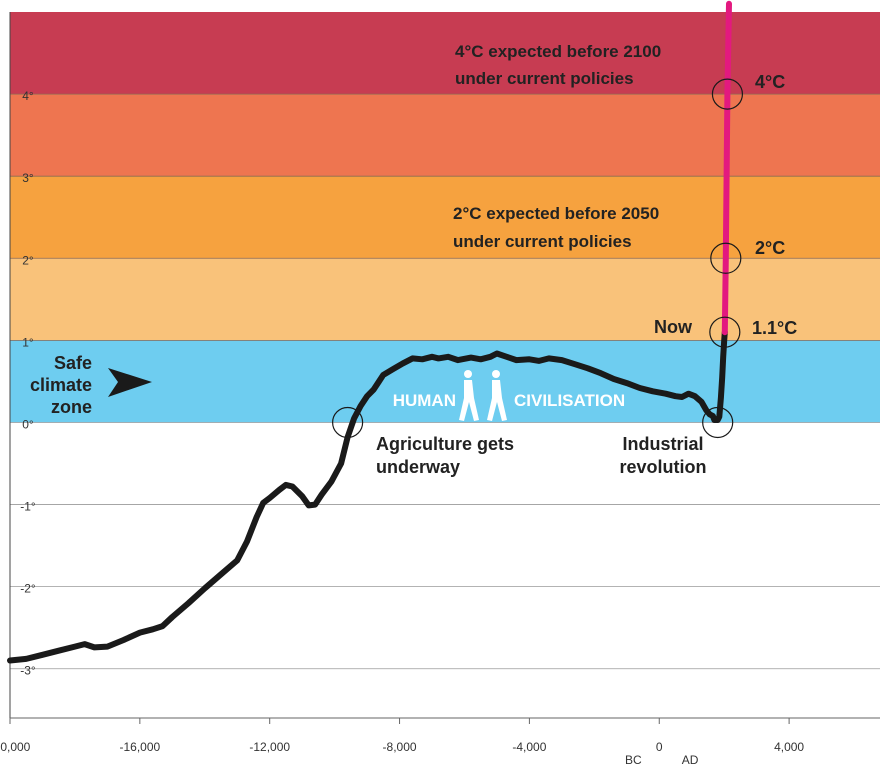 Image resolution: width=890 pixels, height=777 pixels. I want to click on industrial-note-line1: Industrial, so click(662, 444).